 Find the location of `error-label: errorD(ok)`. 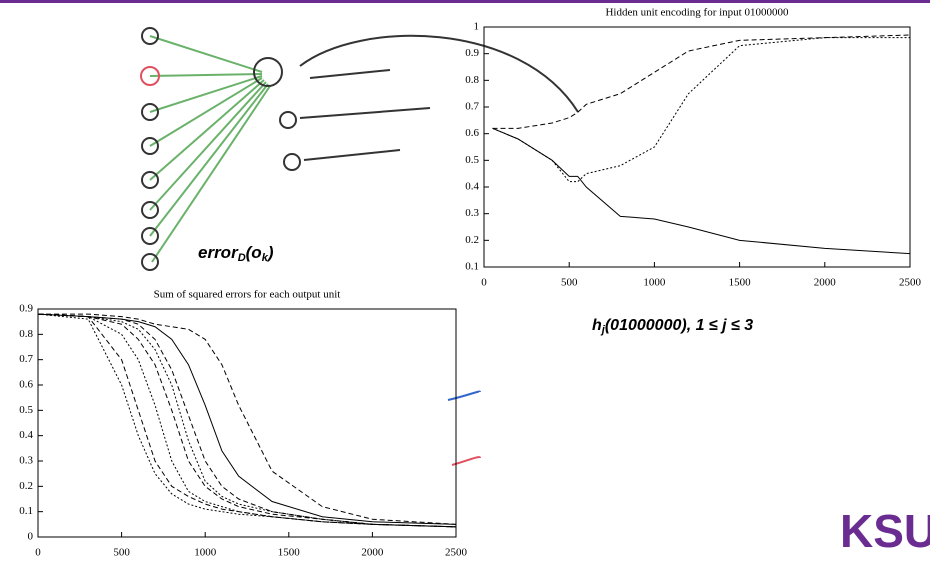

error-label: errorD(ok) is located at coordinates (236, 253).